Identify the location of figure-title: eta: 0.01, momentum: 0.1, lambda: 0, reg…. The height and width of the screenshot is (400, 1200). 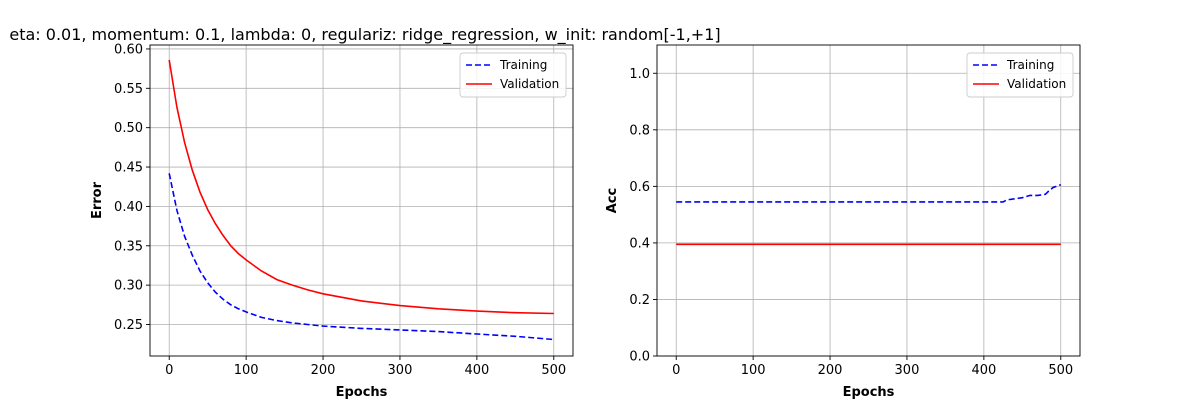
(364, 35).